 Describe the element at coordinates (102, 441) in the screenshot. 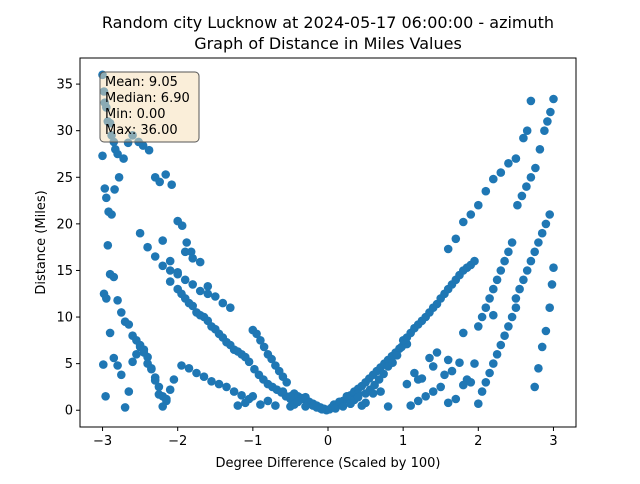

I see `x-tick-label: −3` at that location.